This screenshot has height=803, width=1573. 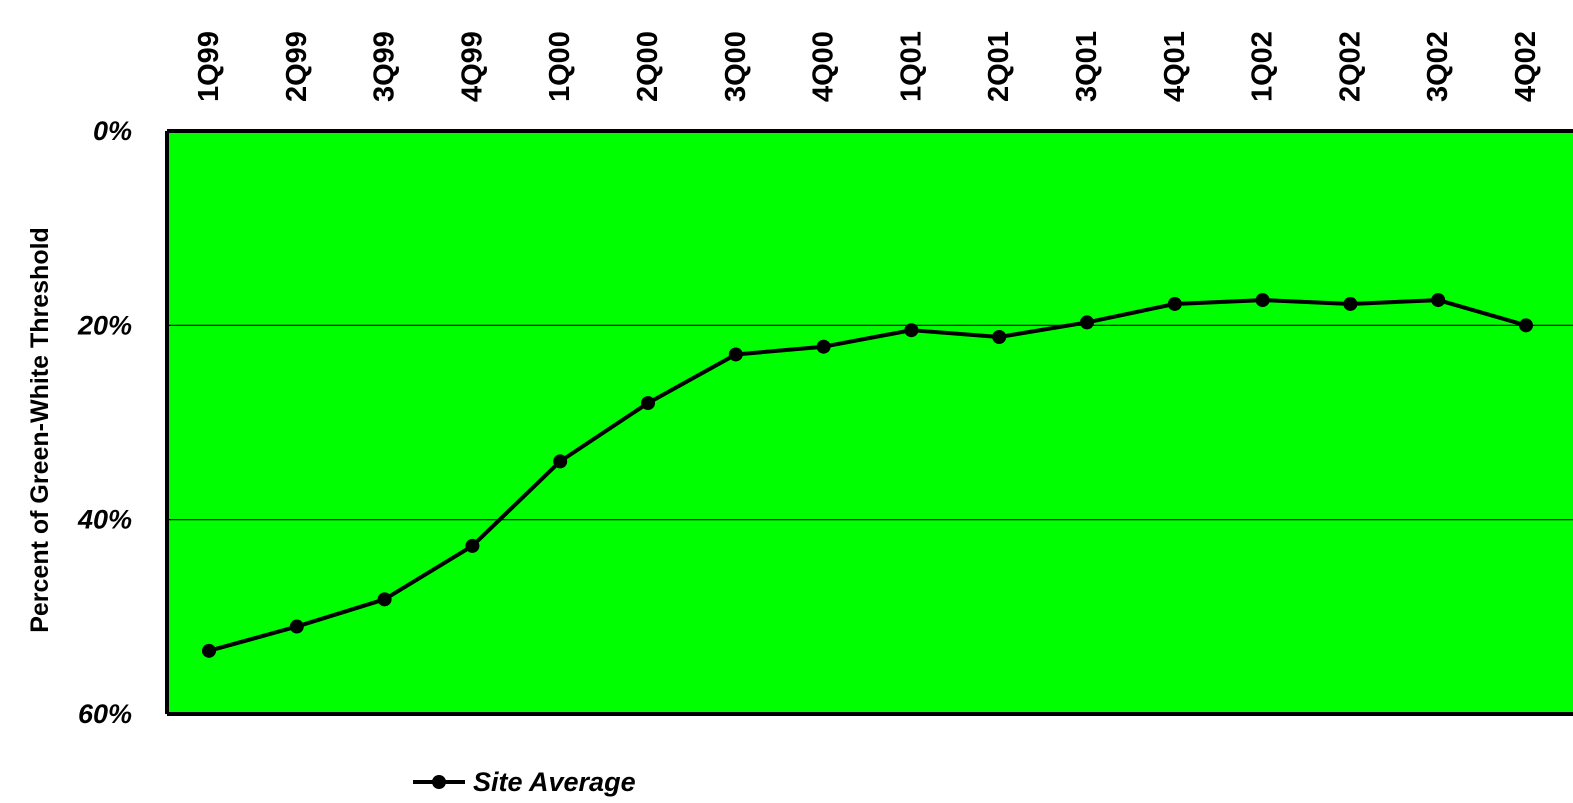 What do you see at coordinates (439, 782) in the screenshot?
I see `legend-marker-swatch` at bounding box center [439, 782].